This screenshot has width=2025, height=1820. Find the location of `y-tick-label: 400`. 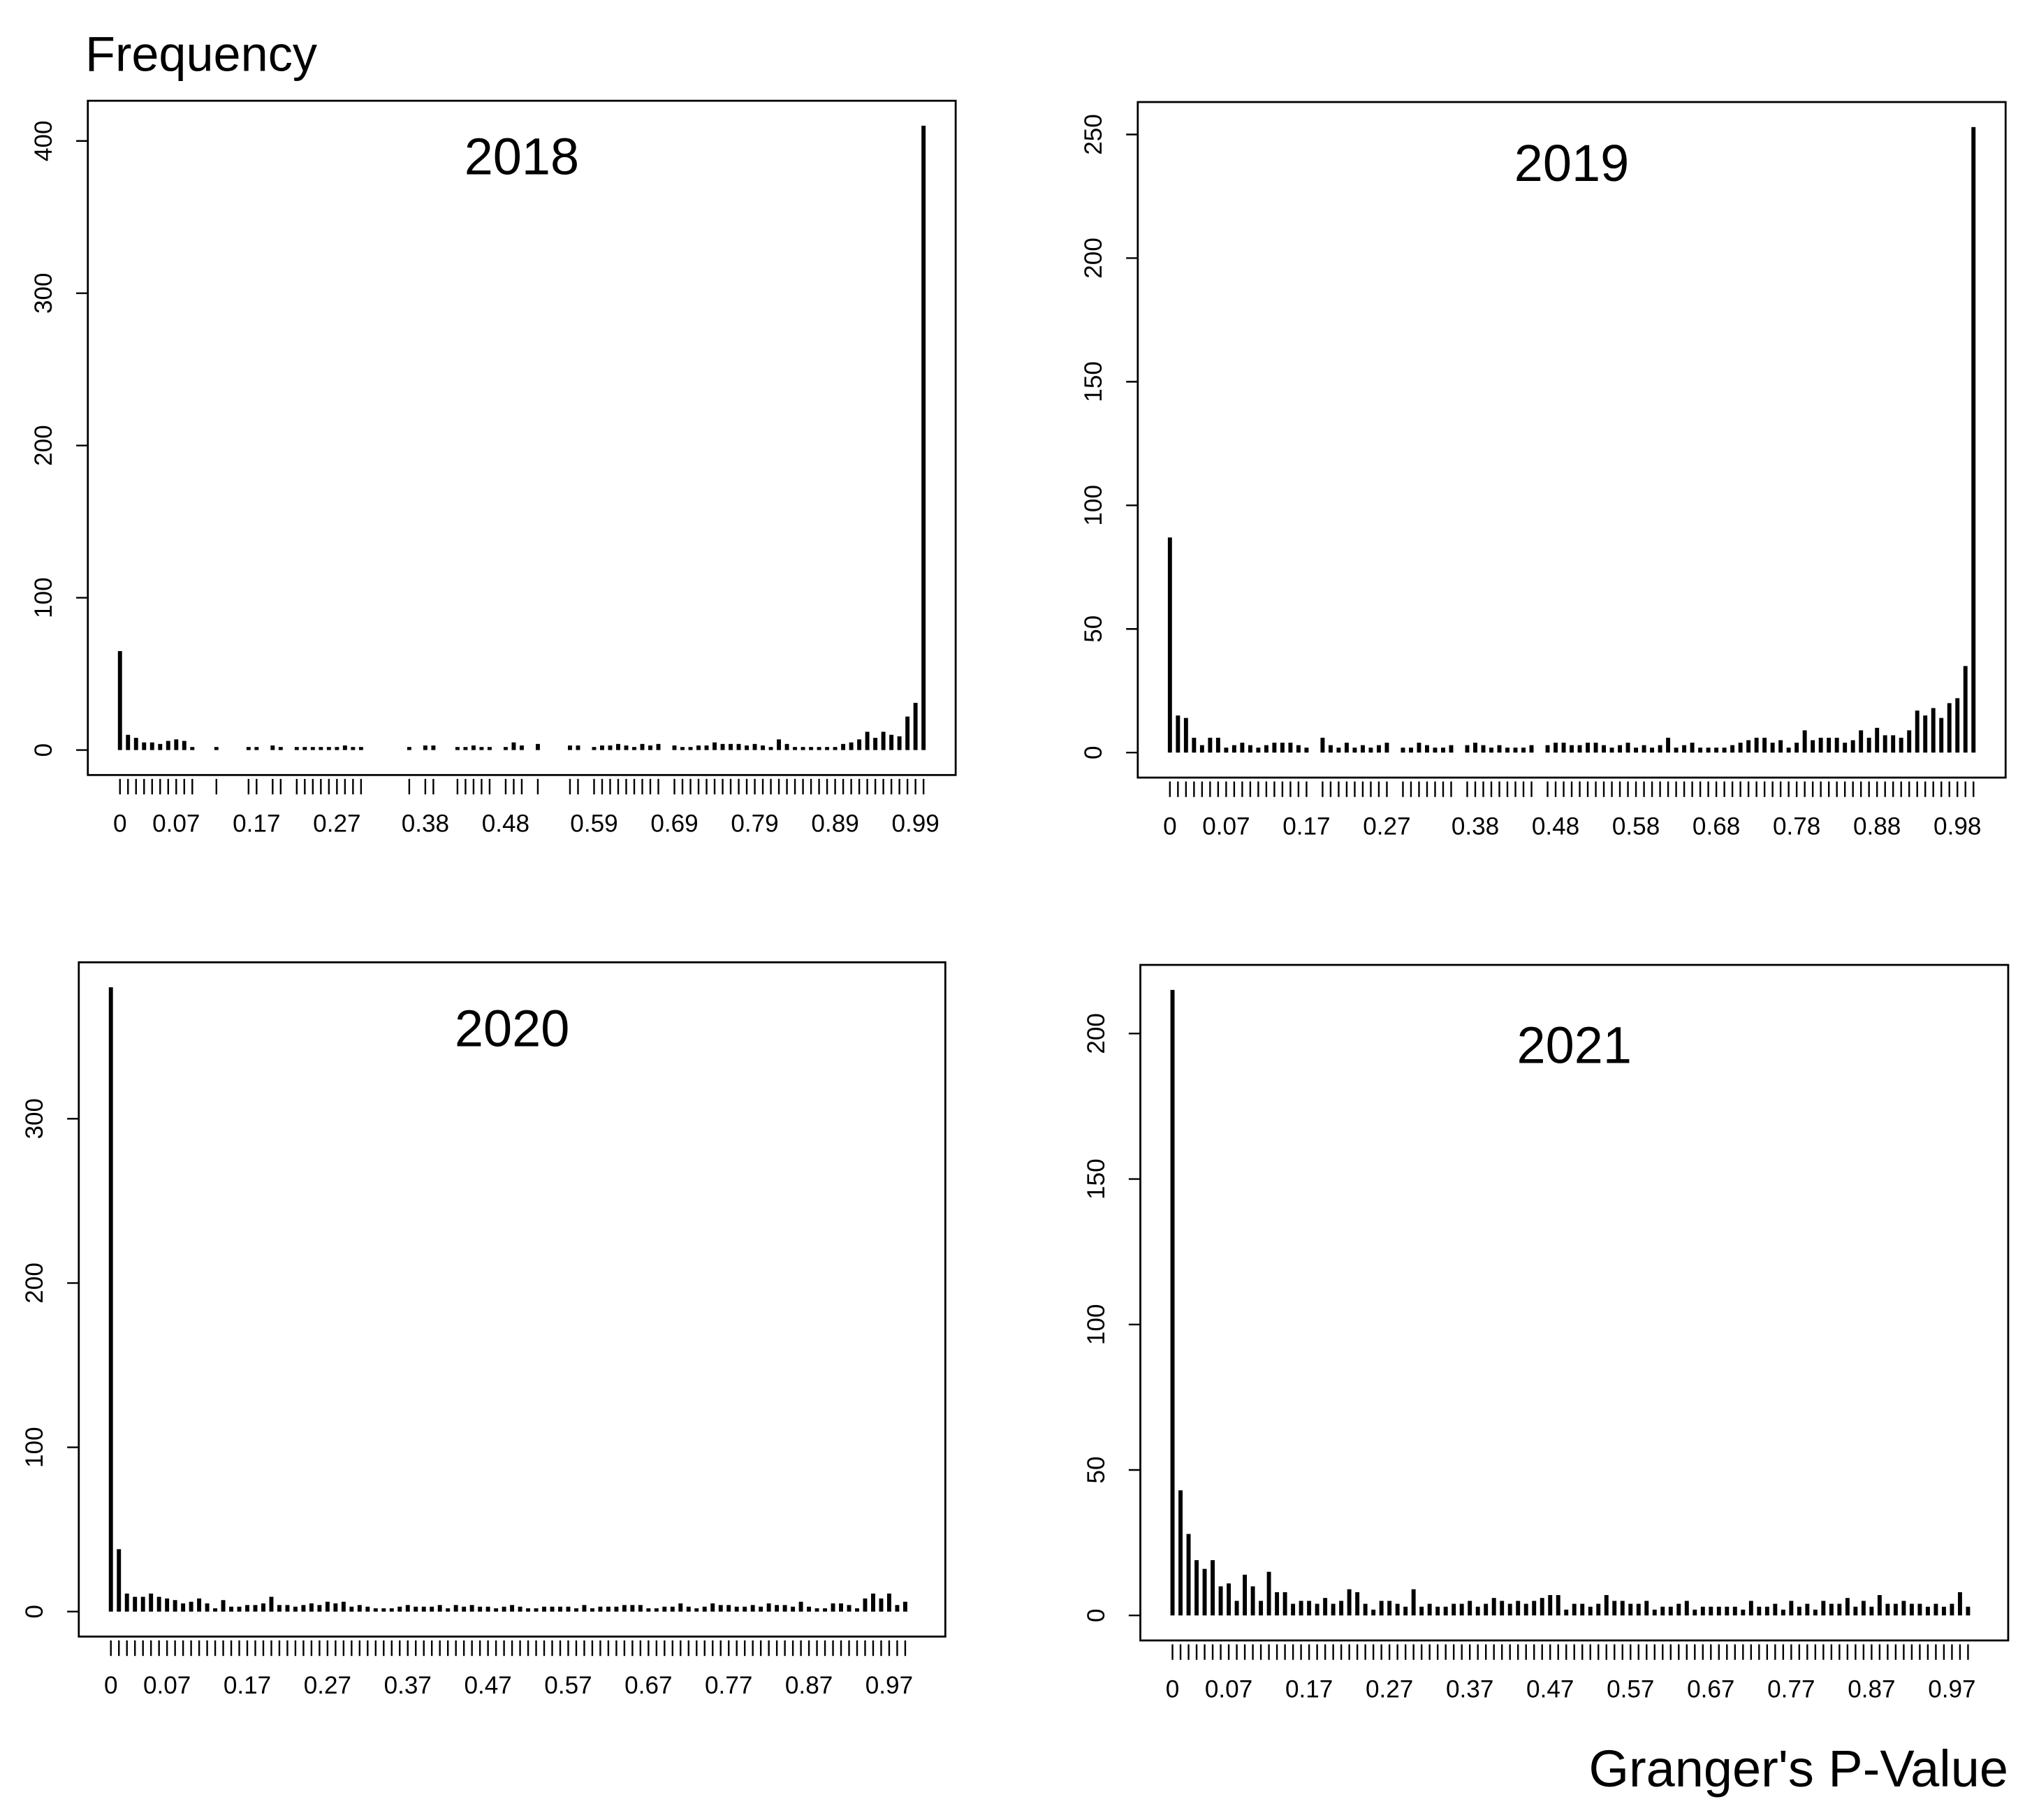

y-tick-label: 400 is located at coordinates (43, 140).